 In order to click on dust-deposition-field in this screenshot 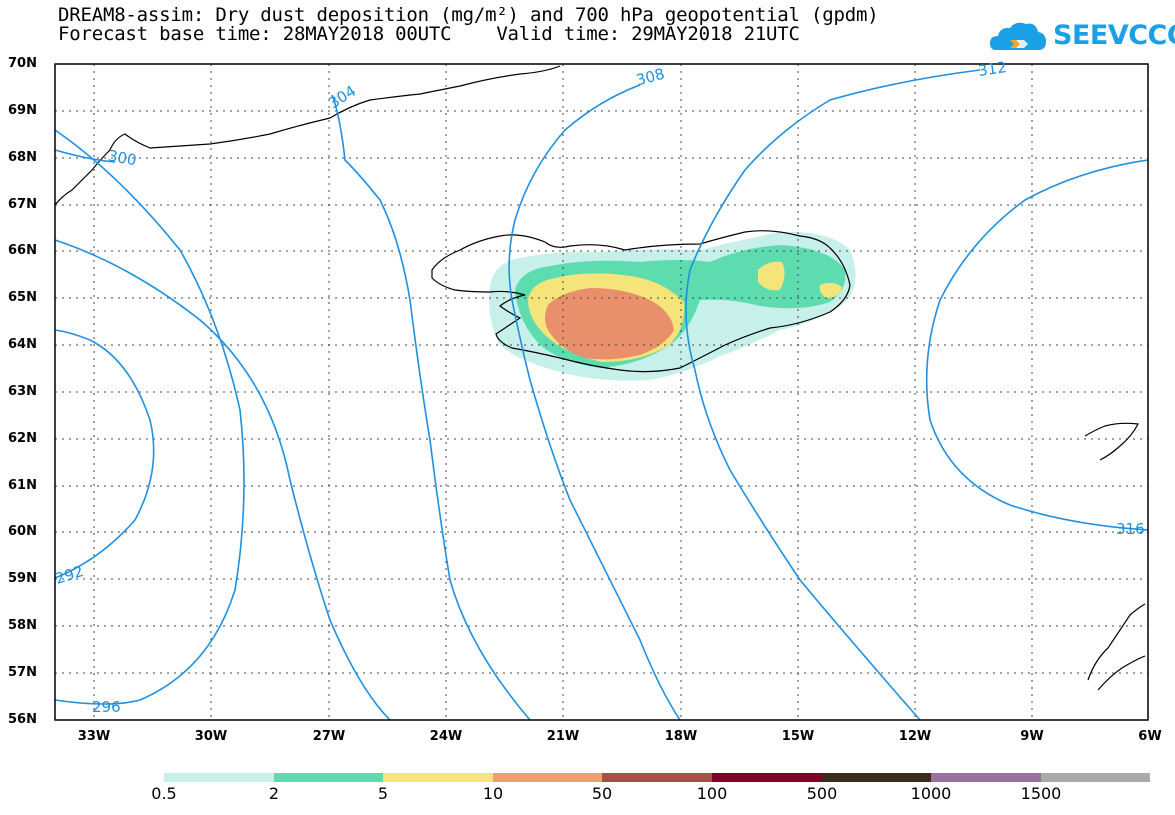, I will do `click(672, 306)`.